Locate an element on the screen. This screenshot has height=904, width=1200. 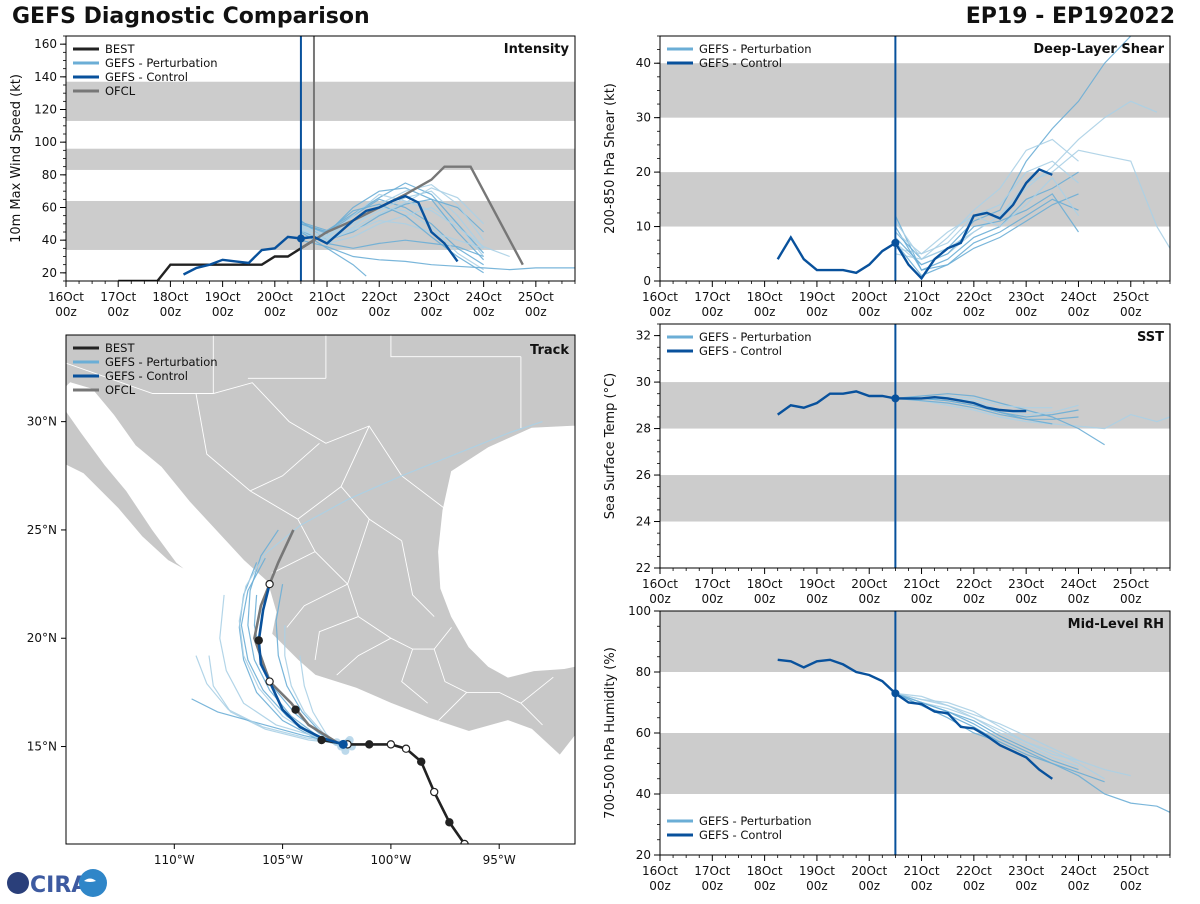
ofcl-track is located at coordinates (295, 636).